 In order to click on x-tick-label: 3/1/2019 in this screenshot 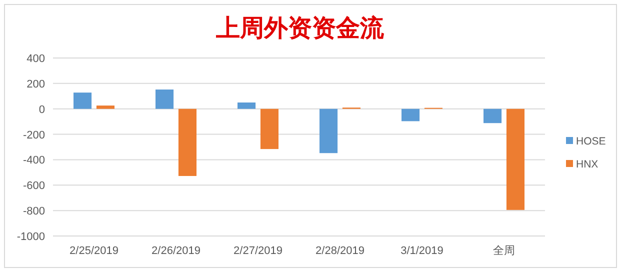, I will do `click(422, 251)`.